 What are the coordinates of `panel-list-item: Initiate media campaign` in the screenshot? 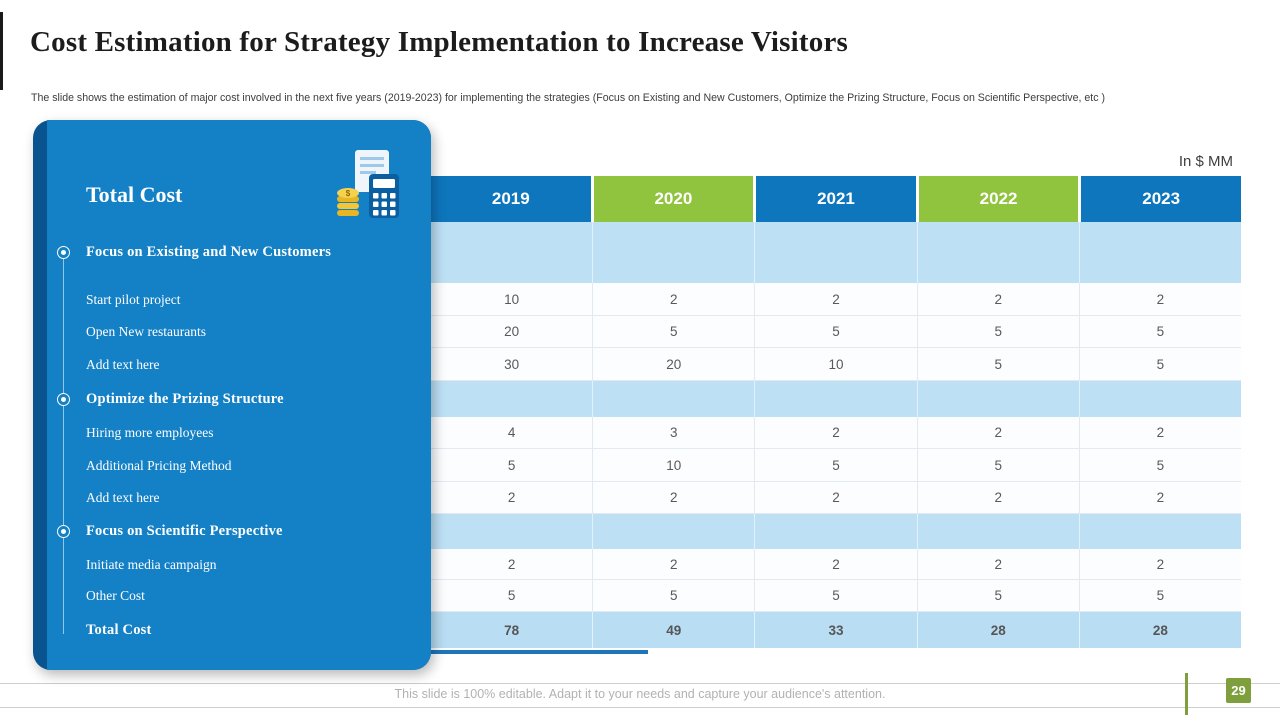 It's located at (239, 564).